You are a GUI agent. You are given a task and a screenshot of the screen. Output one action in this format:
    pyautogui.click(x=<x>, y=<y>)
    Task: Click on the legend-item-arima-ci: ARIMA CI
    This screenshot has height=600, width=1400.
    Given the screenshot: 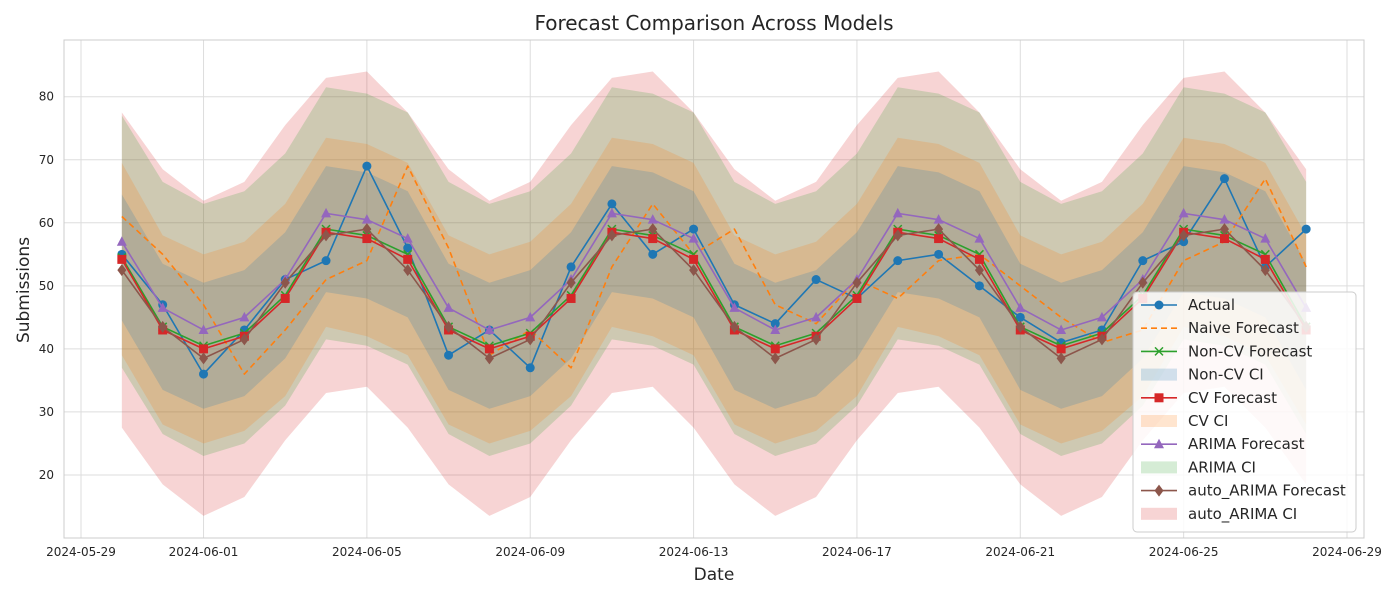 What is the action you would take?
    pyautogui.click(x=1198, y=467)
    